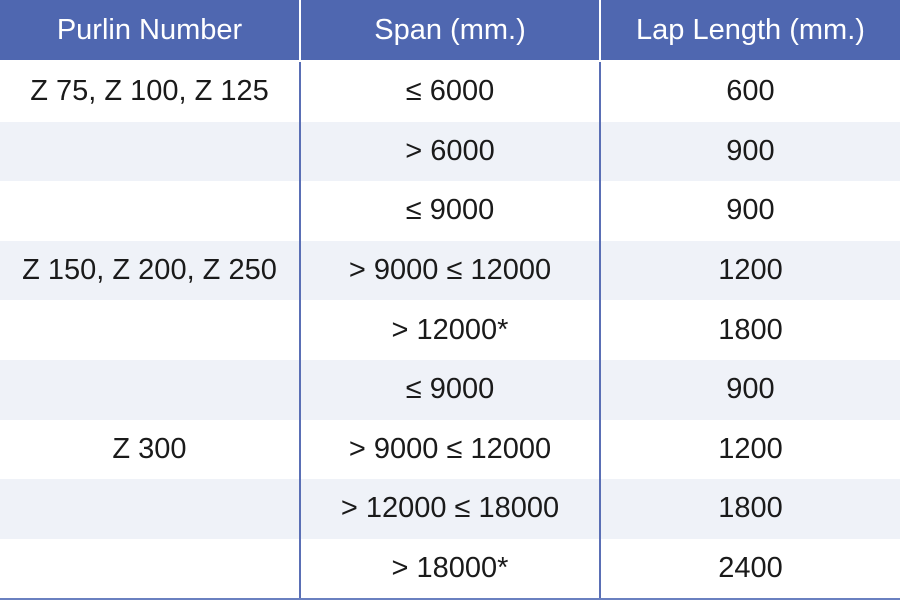 The image size is (900, 600). Describe the element at coordinates (750, 569) in the screenshot. I see `lap-length-cell: 2400` at that location.